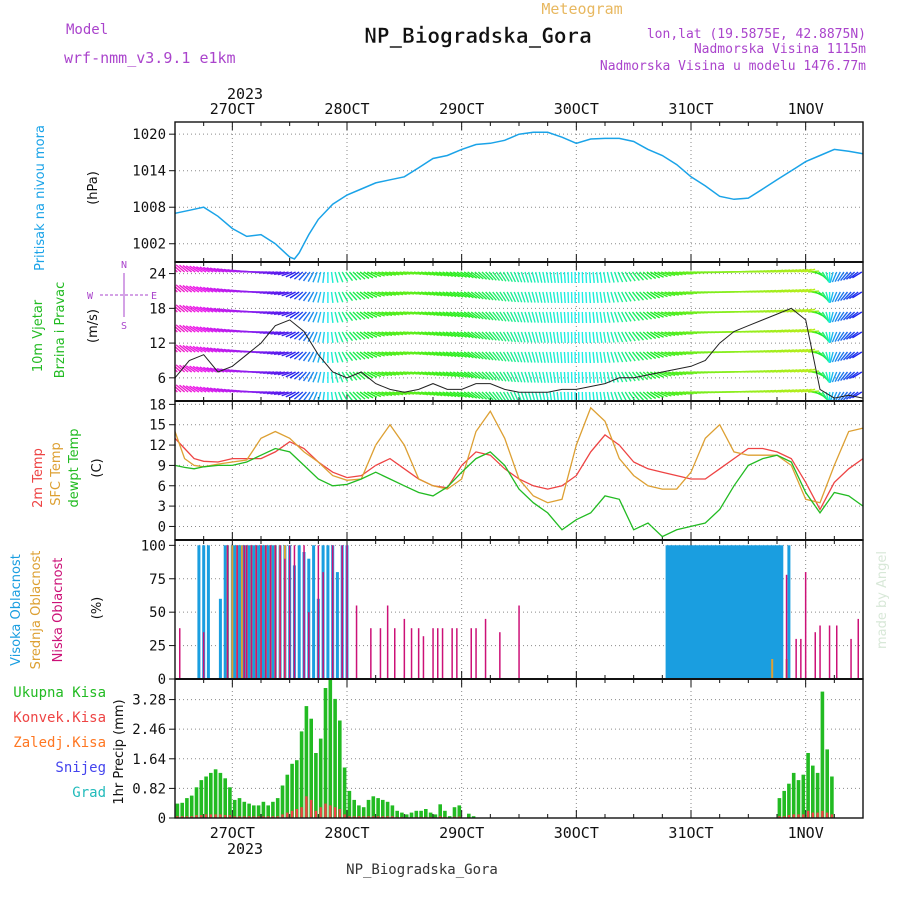  What do you see at coordinates (74, 467) in the screenshot?
I see `temp-label-dewpt: dewpt Temp` at bounding box center [74, 467].